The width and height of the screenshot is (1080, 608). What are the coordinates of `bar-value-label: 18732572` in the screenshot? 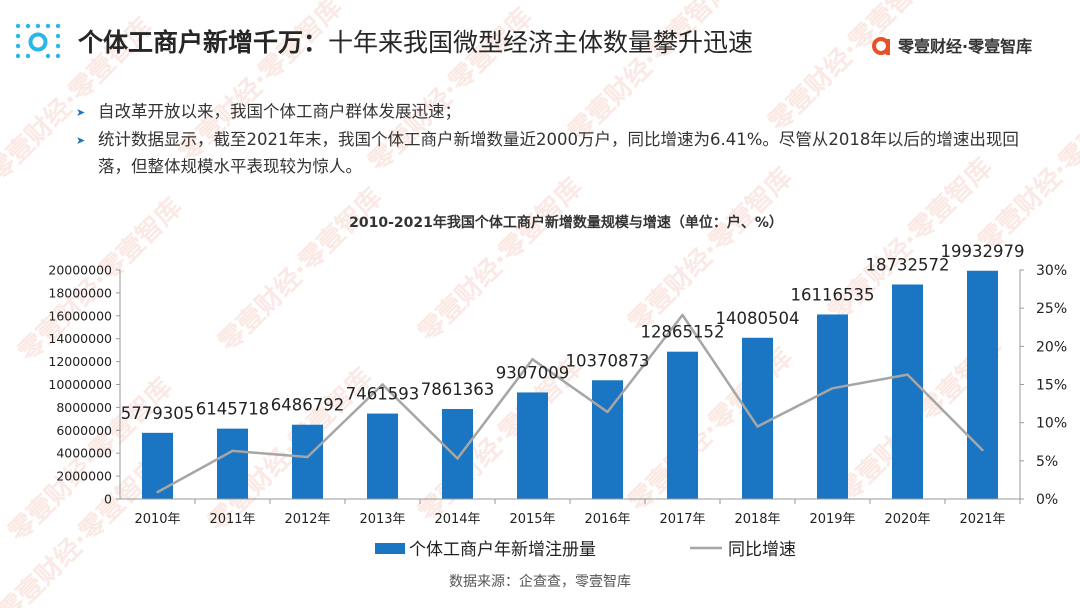 It's located at (908, 265).